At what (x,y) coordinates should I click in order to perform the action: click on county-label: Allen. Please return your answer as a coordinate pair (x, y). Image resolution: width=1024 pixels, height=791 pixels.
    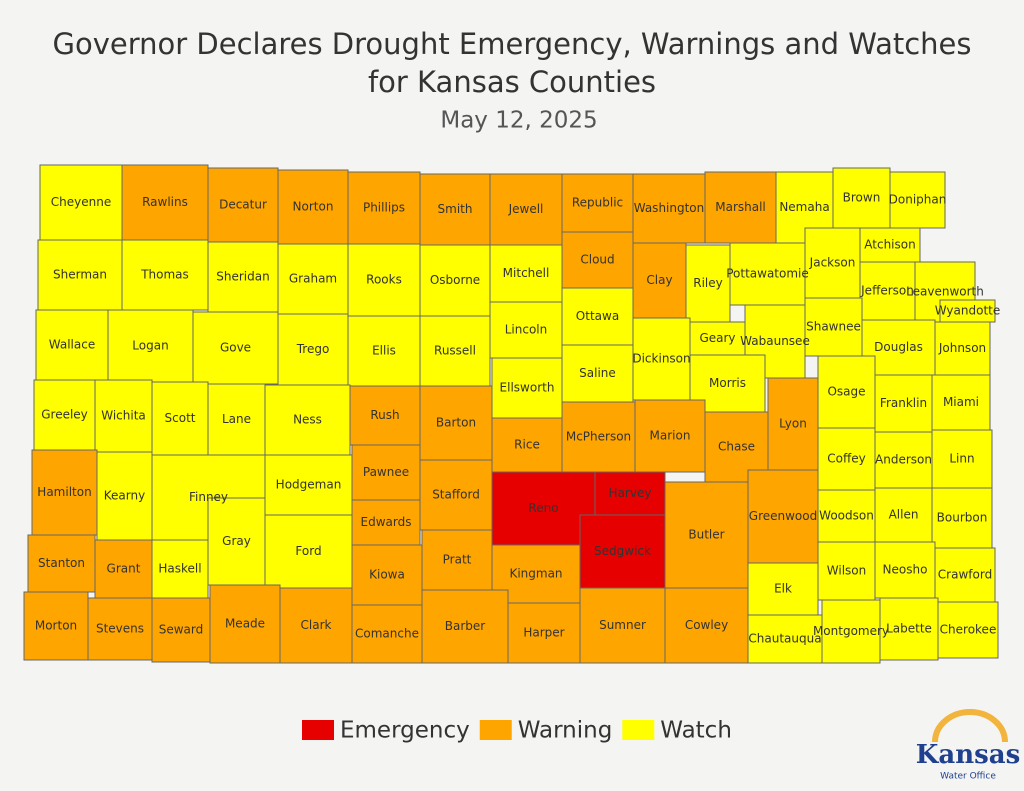
    Looking at the image, I should click on (904, 515).